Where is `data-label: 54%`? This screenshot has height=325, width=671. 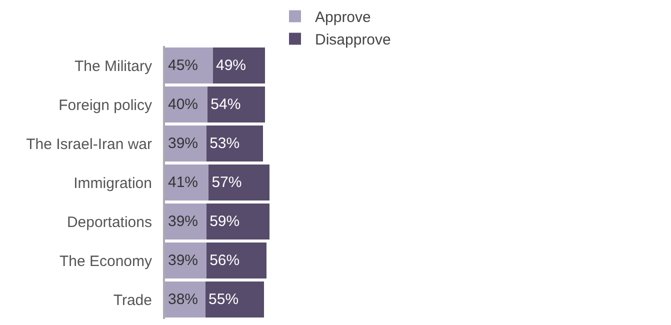 data-label: 54% is located at coordinates (225, 104).